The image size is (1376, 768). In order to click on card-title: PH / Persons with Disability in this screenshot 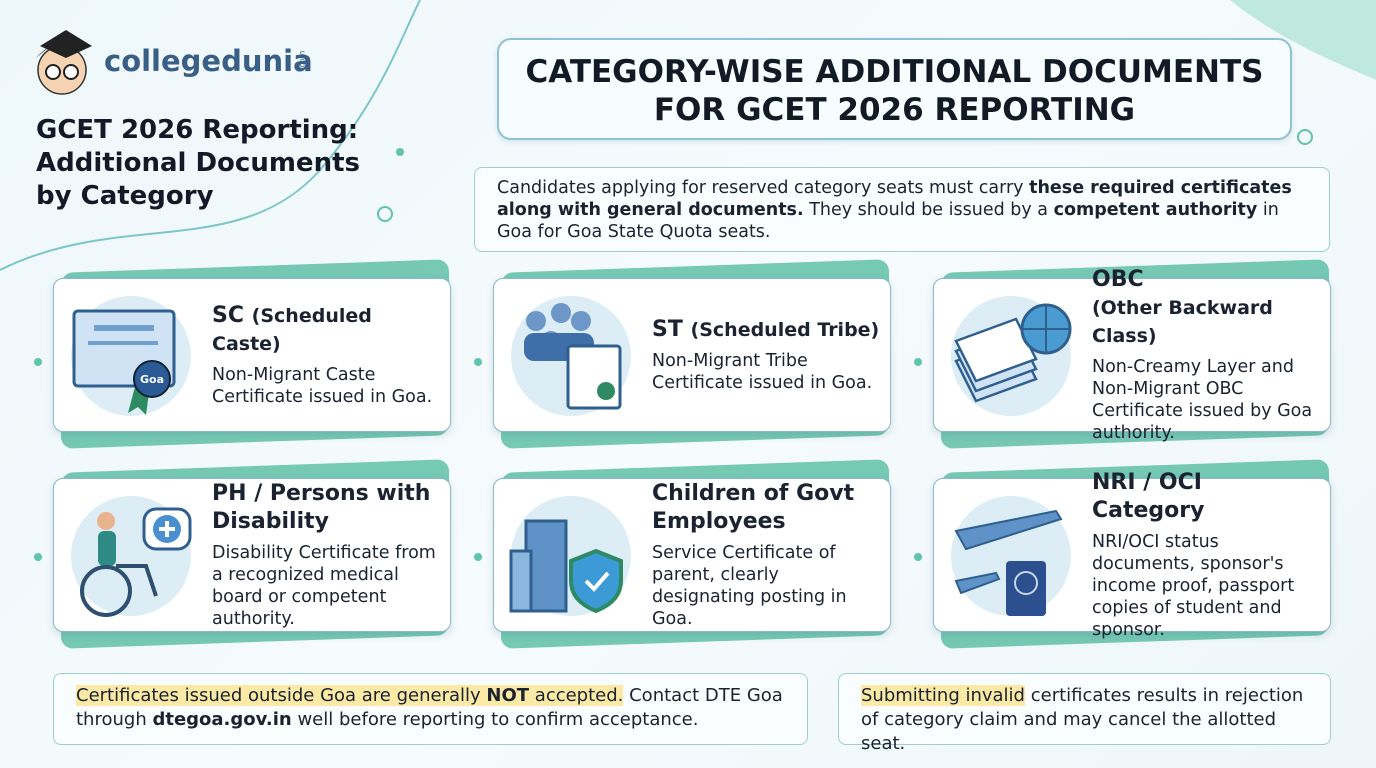, I will do `click(327, 508)`.